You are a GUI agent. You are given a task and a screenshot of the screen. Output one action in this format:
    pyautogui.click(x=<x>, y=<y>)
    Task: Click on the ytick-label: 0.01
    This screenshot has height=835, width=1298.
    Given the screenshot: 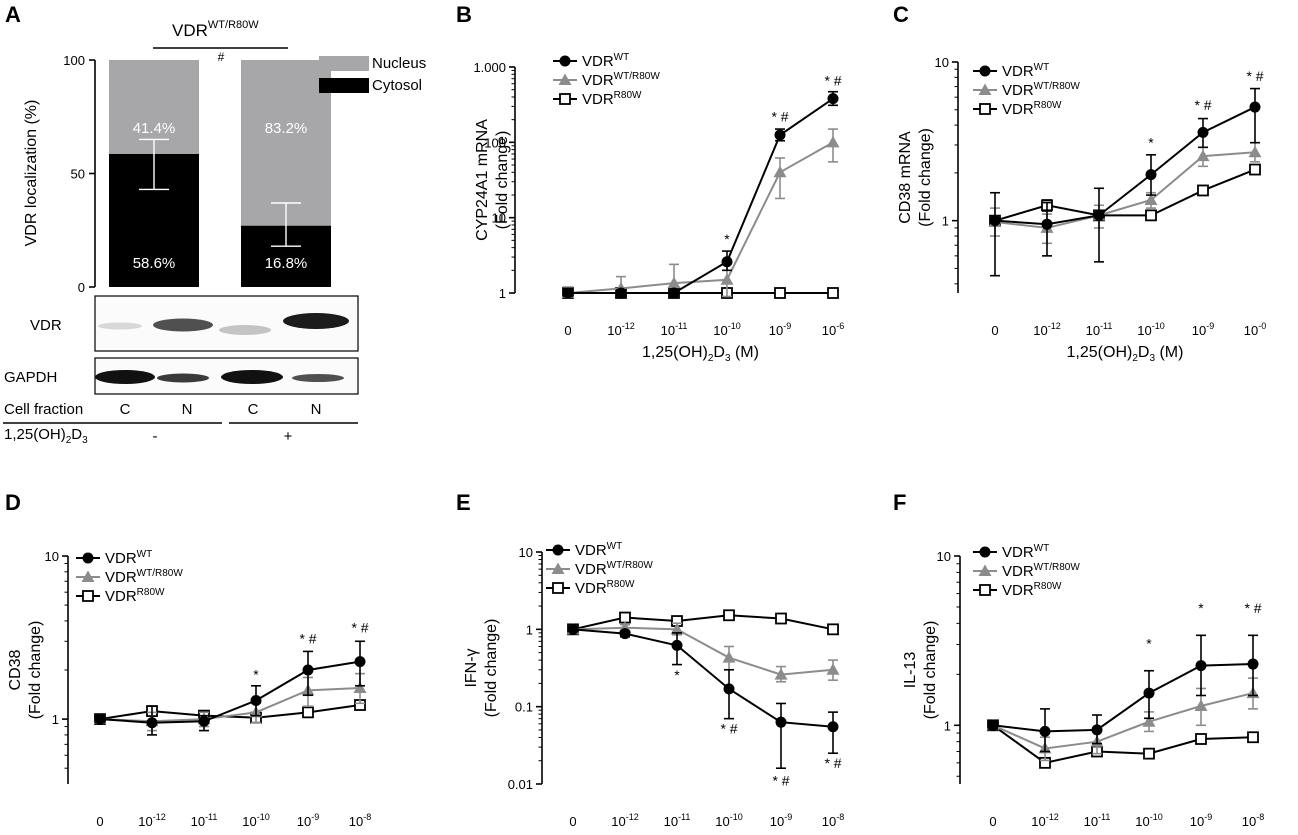 What is the action you would take?
    pyautogui.click(x=520, y=784)
    